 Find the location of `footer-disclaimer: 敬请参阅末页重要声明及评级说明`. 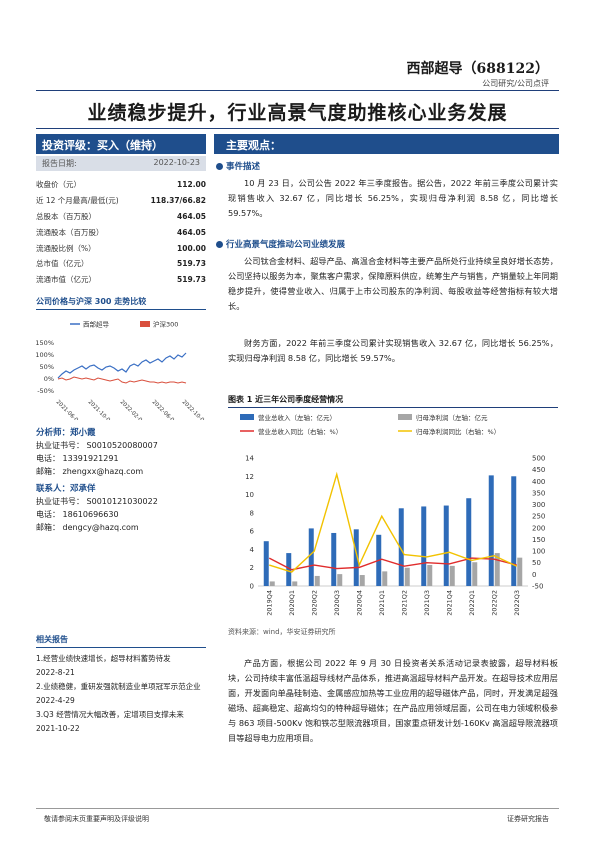

footer-disclaimer: 敬请参阅末页重要声明及评级说明 is located at coordinates (96, 819).